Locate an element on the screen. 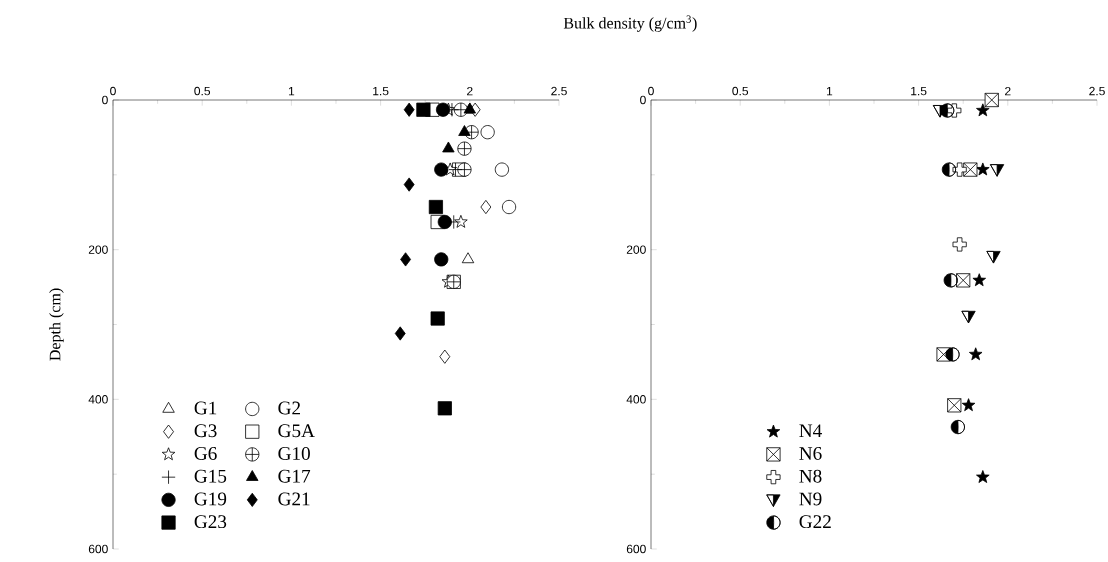  y-axis-title: Depth (cm) is located at coordinates (56, 324).